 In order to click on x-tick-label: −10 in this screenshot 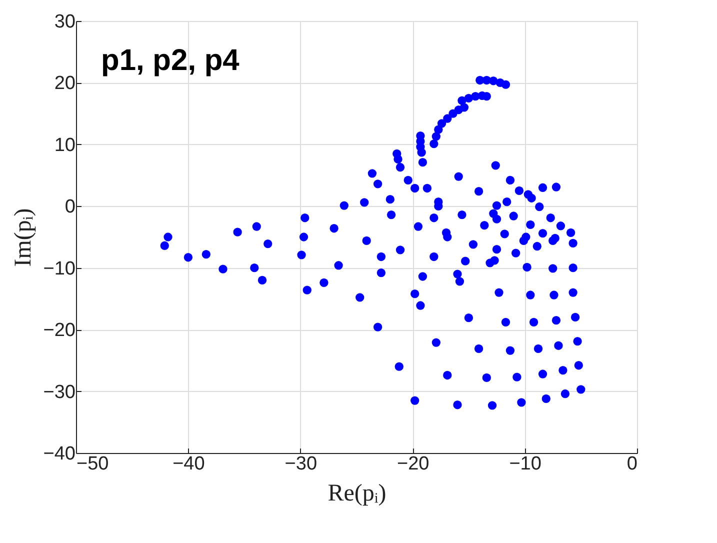, I will do `click(525, 464)`.